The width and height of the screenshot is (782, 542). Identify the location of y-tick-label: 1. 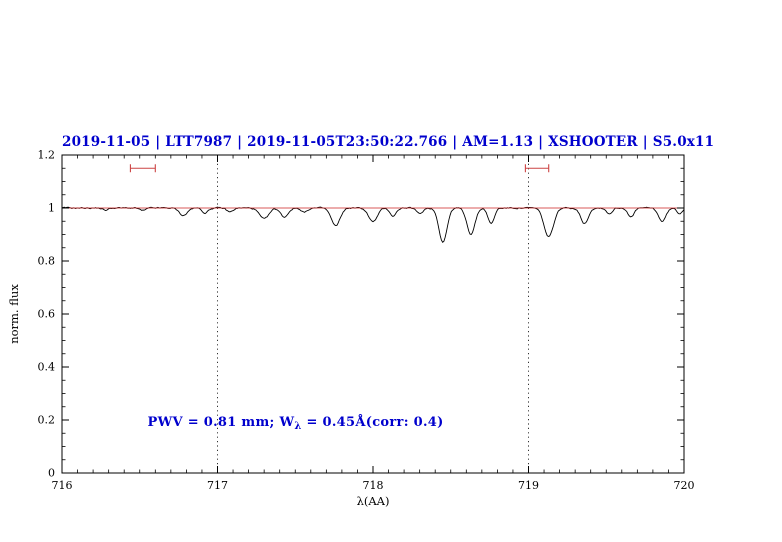
(51, 208).